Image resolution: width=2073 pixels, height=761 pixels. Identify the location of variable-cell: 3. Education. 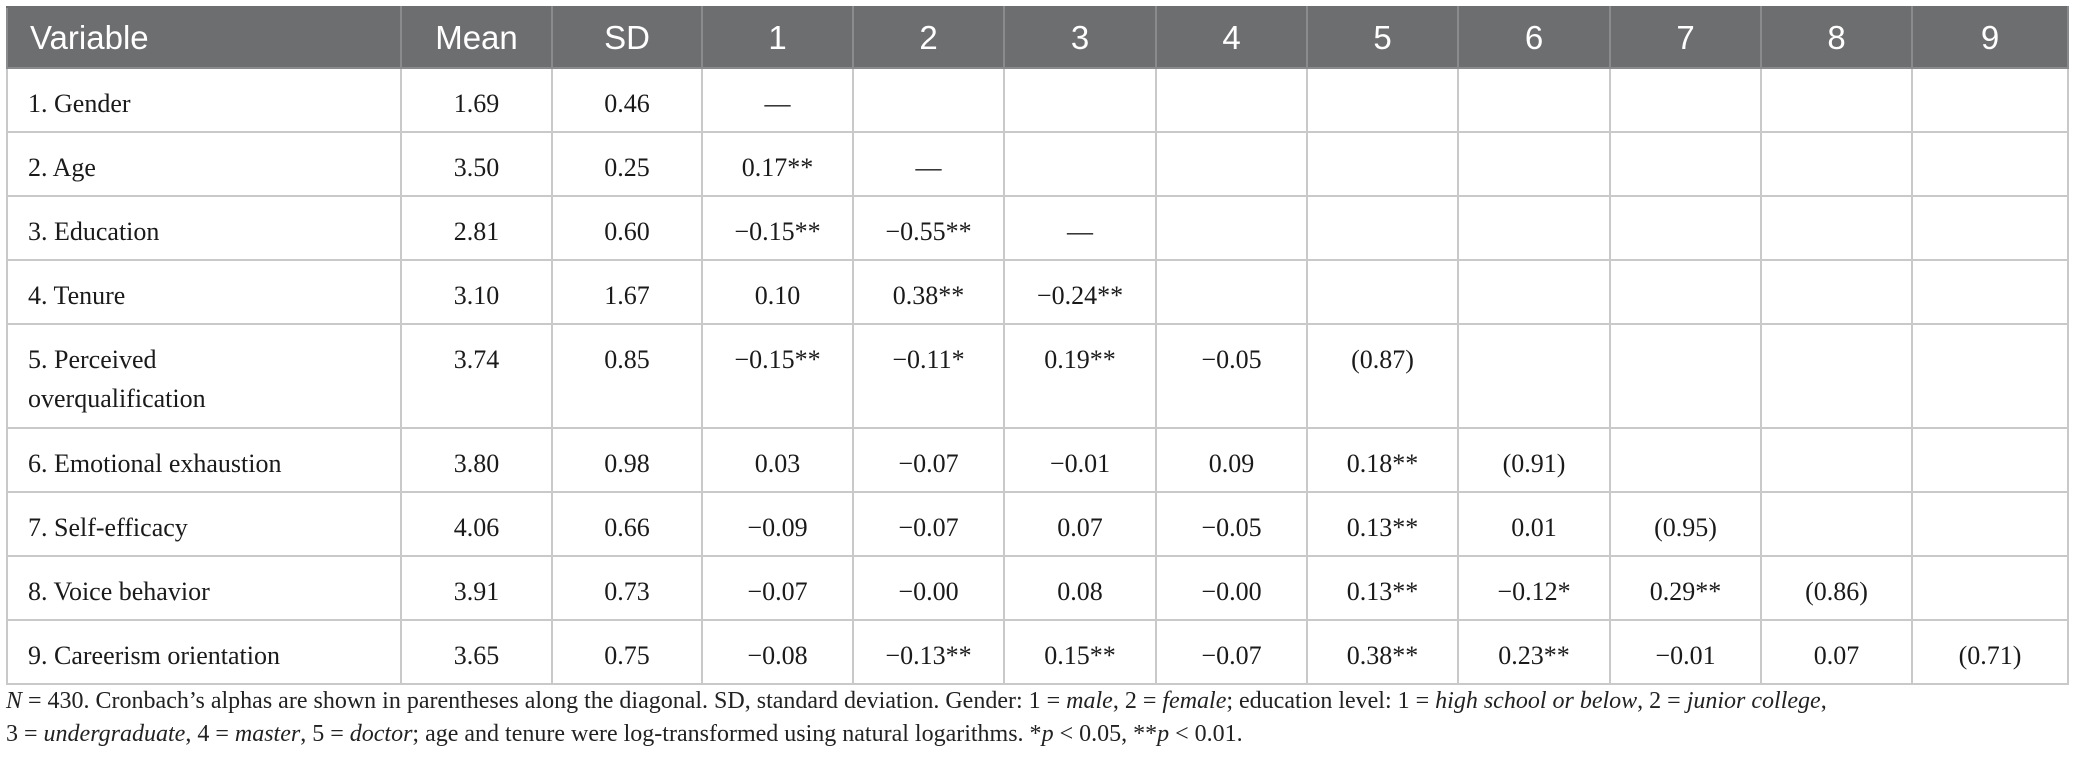
(204, 228).